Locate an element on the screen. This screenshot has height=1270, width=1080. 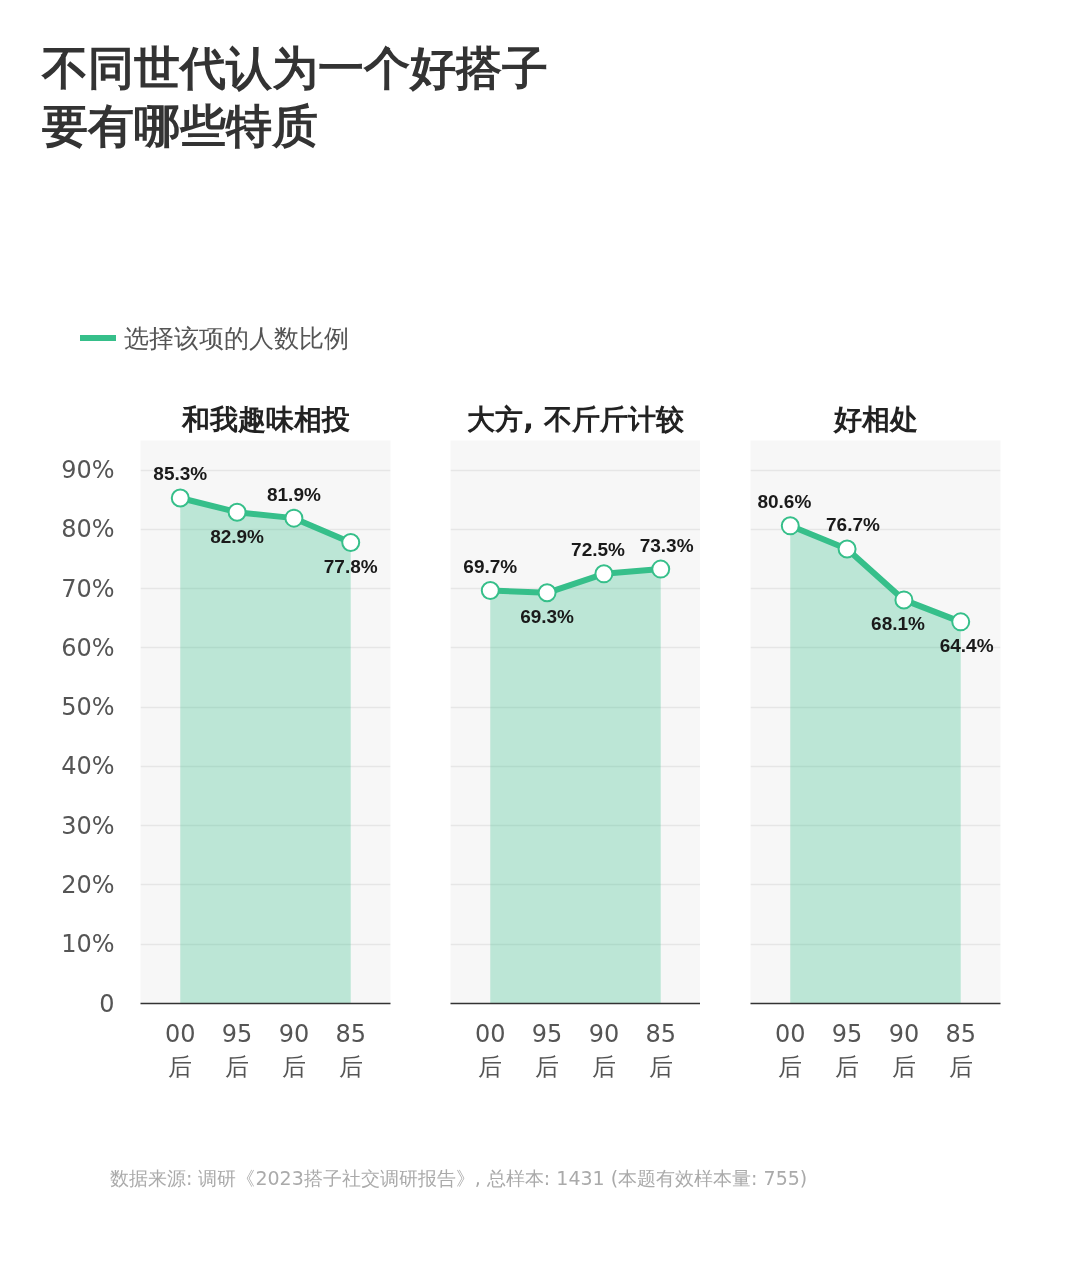
source-note: 数据来源: 调研《2023搭子社交调研报告》, 总样本: 1431 (本题有效样本量: 755) is located at coordinates (459, 1178).